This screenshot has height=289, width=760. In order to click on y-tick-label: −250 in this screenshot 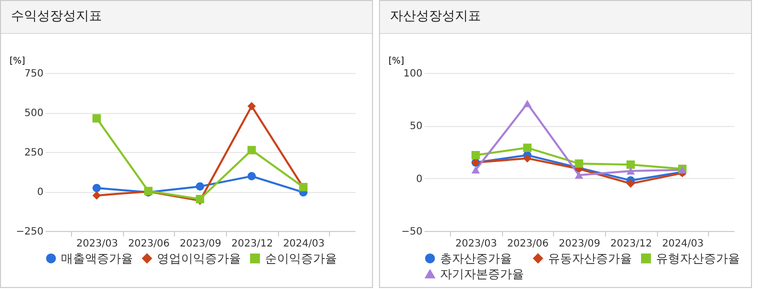, I will do `click(30, 232)`.